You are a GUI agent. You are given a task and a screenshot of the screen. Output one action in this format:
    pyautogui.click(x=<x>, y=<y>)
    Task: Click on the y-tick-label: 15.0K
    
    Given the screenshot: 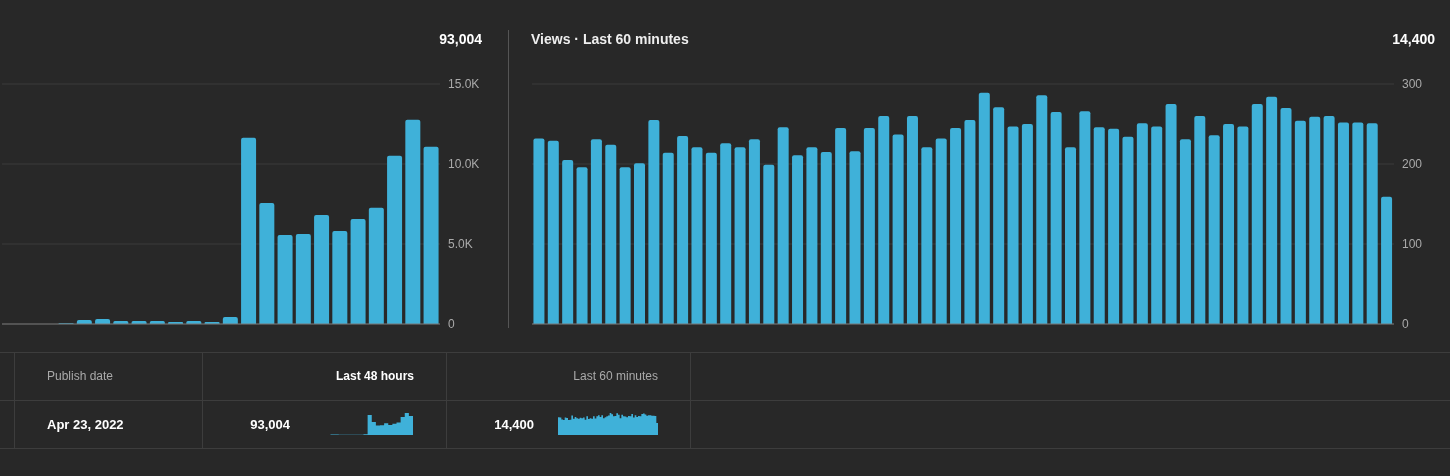 What is the action you would take?
    pyautogui.click(x=464, y=84)
    